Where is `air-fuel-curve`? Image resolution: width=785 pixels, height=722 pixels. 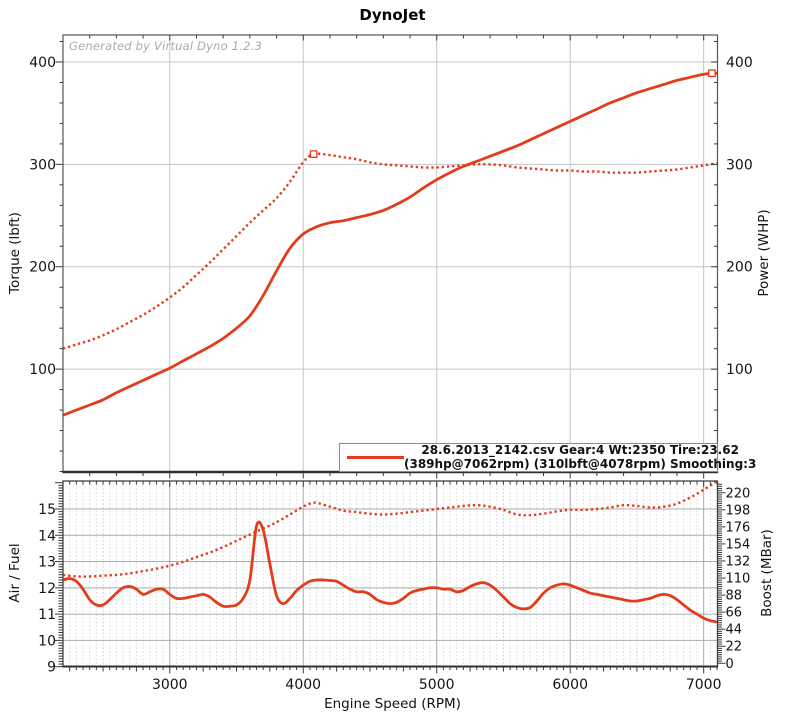
air-fuel-curve is located at coordinates (390, 572).